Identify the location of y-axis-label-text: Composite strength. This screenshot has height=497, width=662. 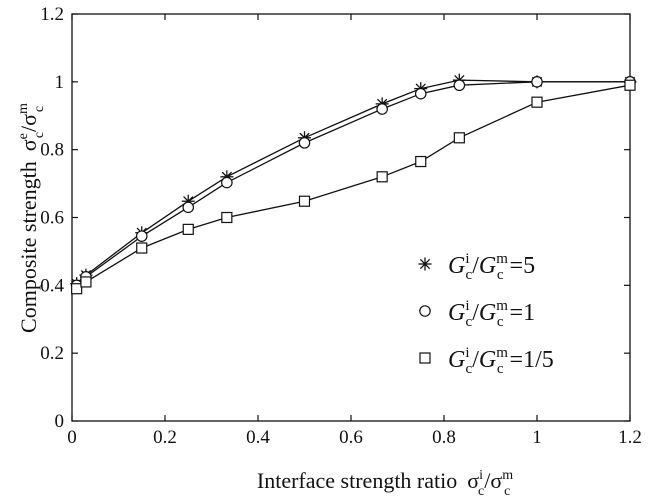
(28, 247).